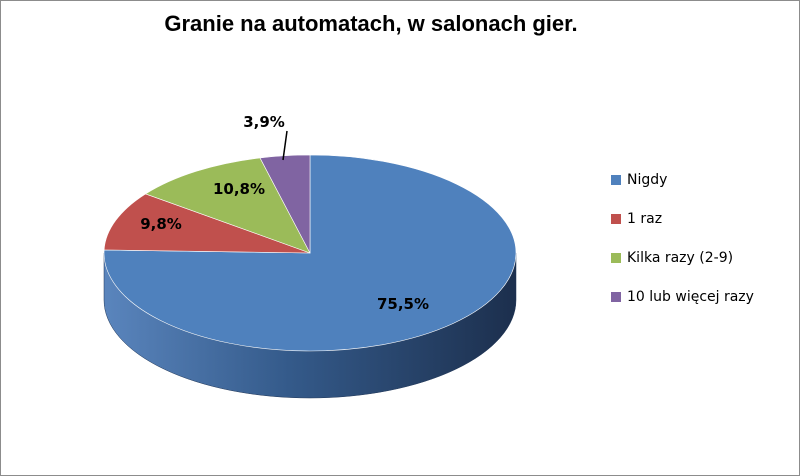  What do you see at coordinates (371, 23) in the screenshot?
I see `chart-title: Granie na automatach, w salonach gier.` at bounding box center [371, 23].